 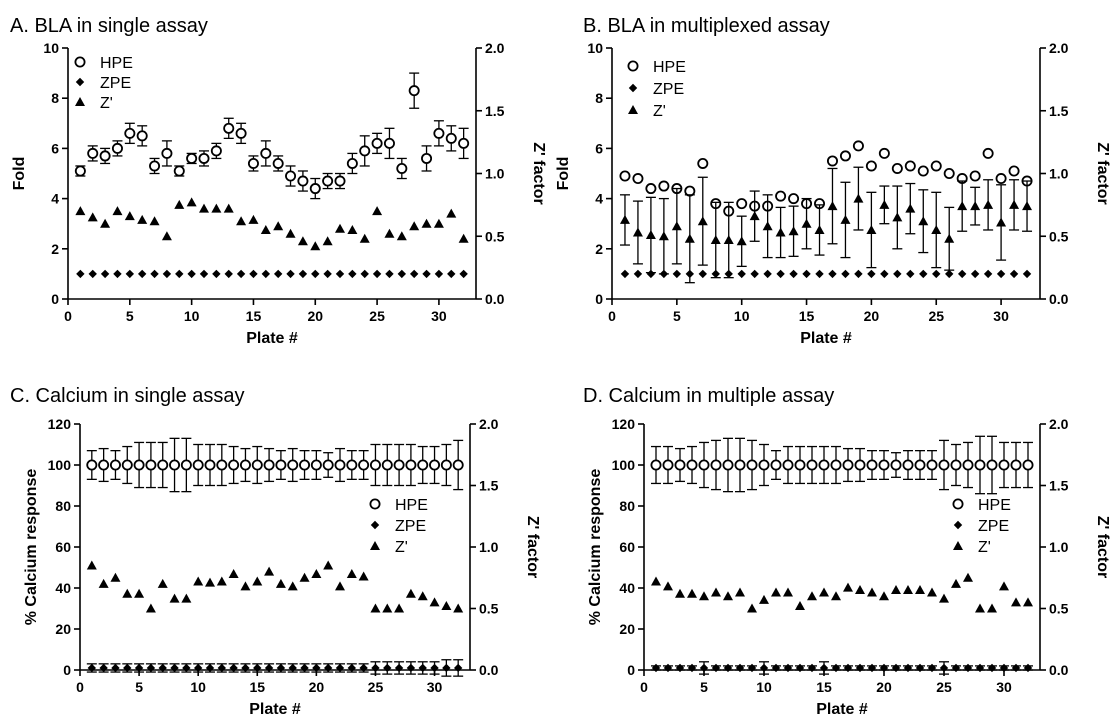 What do you see at coordinates (677, 316) in the screenshot?
I see `x-tick-label: 5` at bounding box center [677, 316].